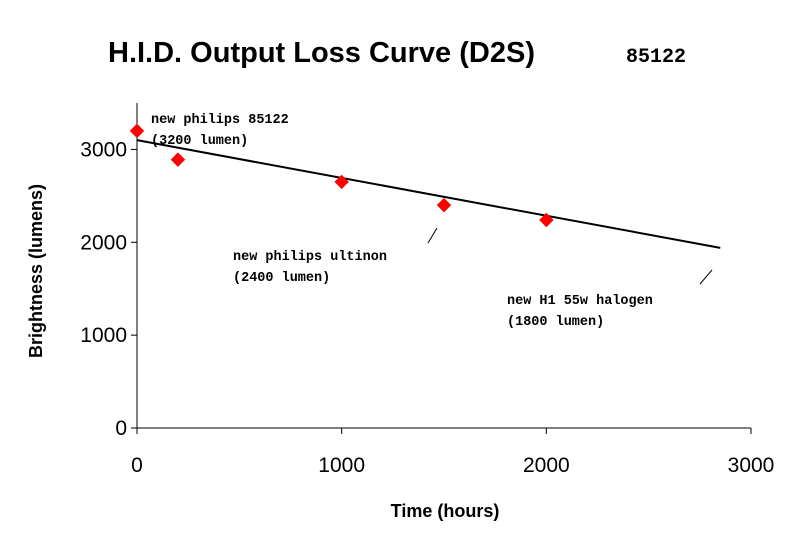  Describe the element at coordinates (321, 53) in the screenshot. I see `chart-title-text: H.I.D. Output Loss Curve (D2S)` at that location.